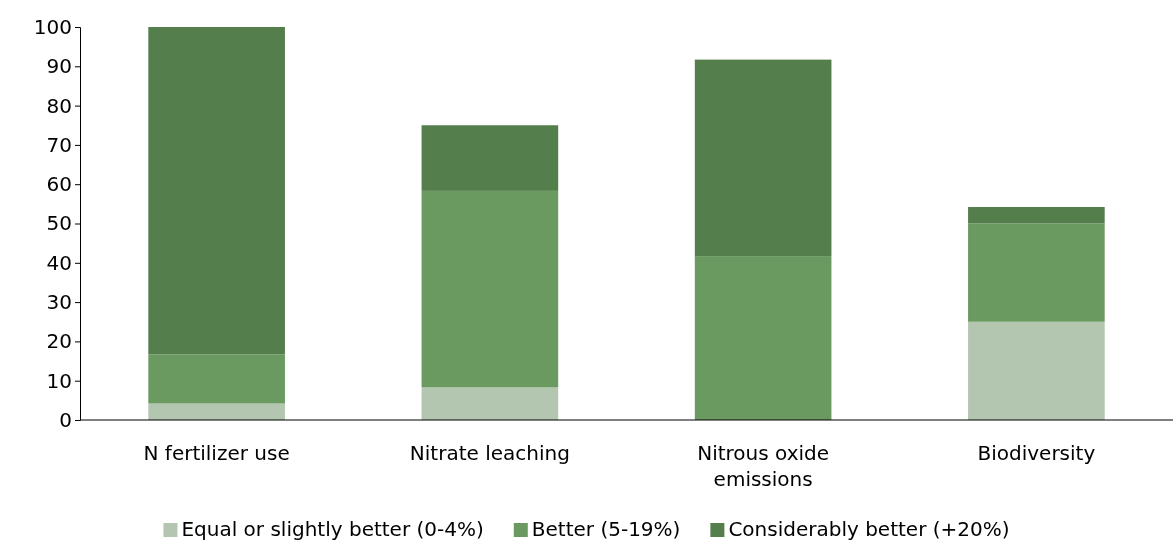 The width and height of the screenshot is (1173, 546). I want to click on y-tick-label: 20, so click(59, 341).